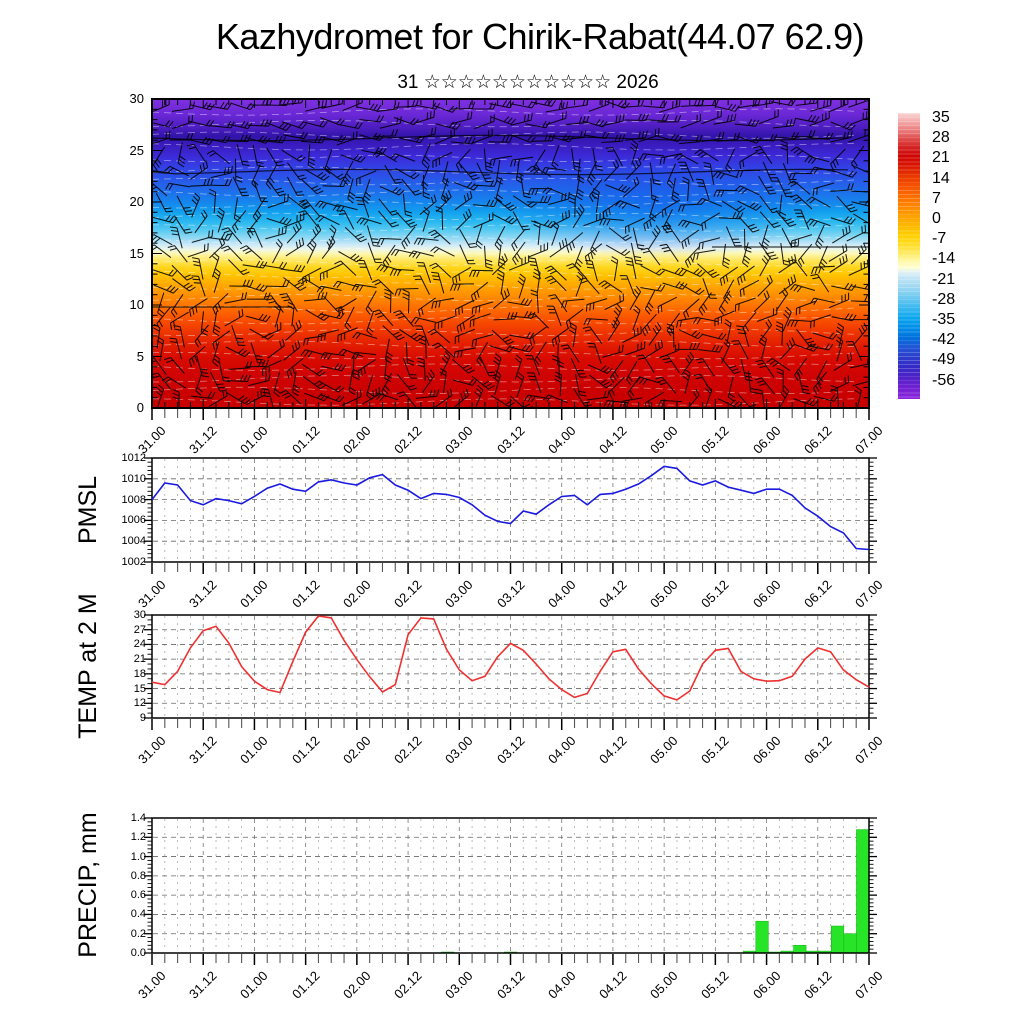  Describe the element at coordinates (944, 299) in the screenshot. I see `colorbar-tick-label: -28` at that location.